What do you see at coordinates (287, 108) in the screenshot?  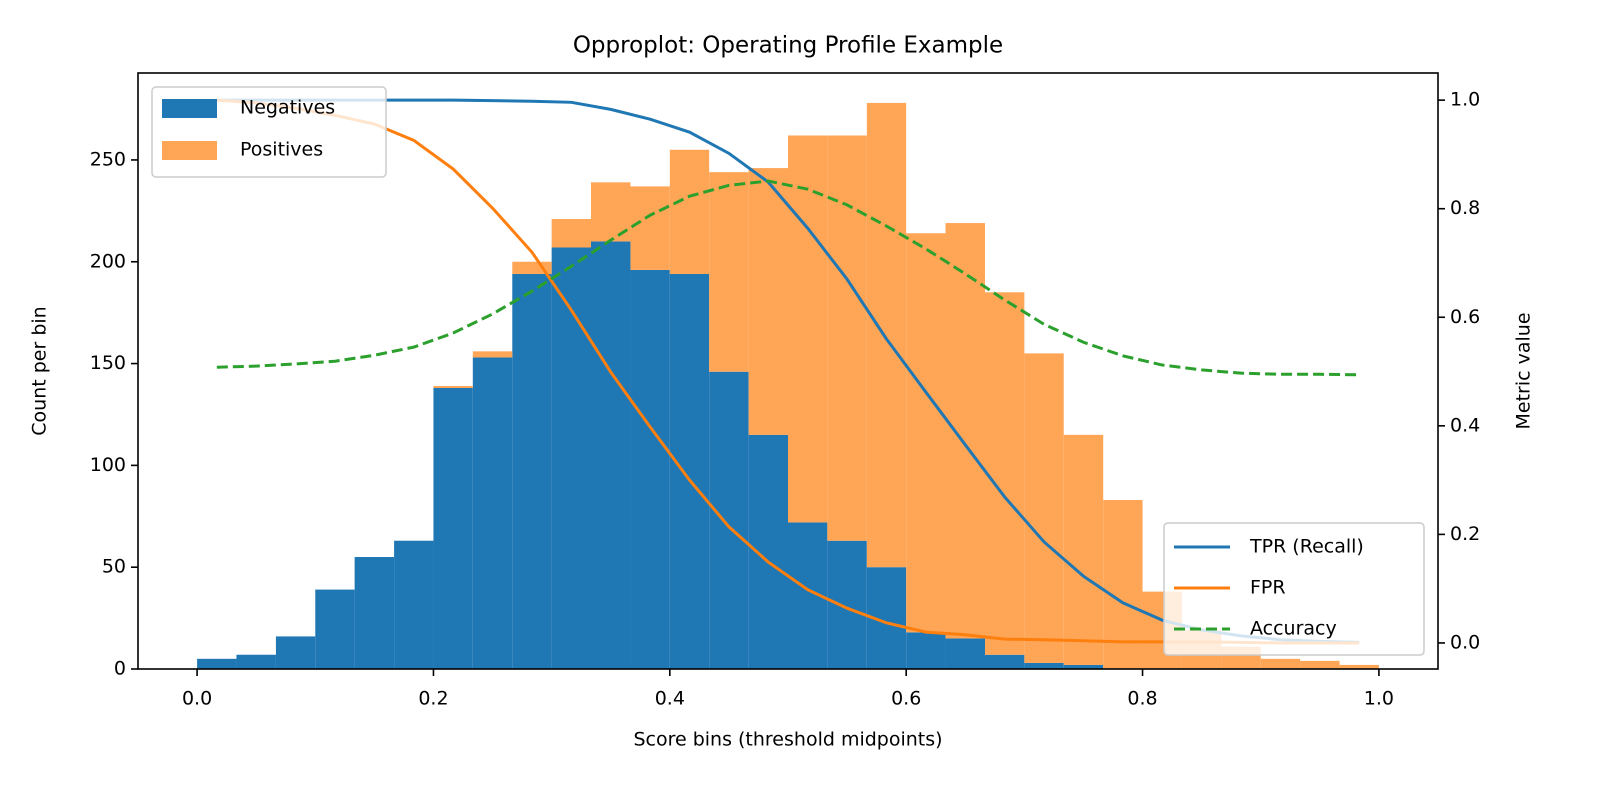 I see `legend-label: Negatives` at bounding box center [287, 108].